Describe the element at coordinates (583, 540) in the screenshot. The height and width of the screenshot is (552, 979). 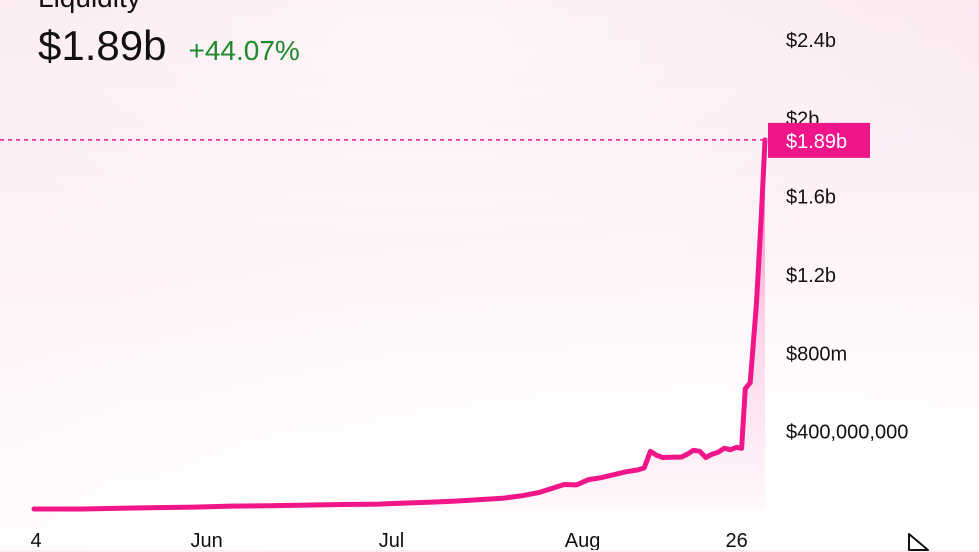
I see `x-tick-label: Aug` at that location.